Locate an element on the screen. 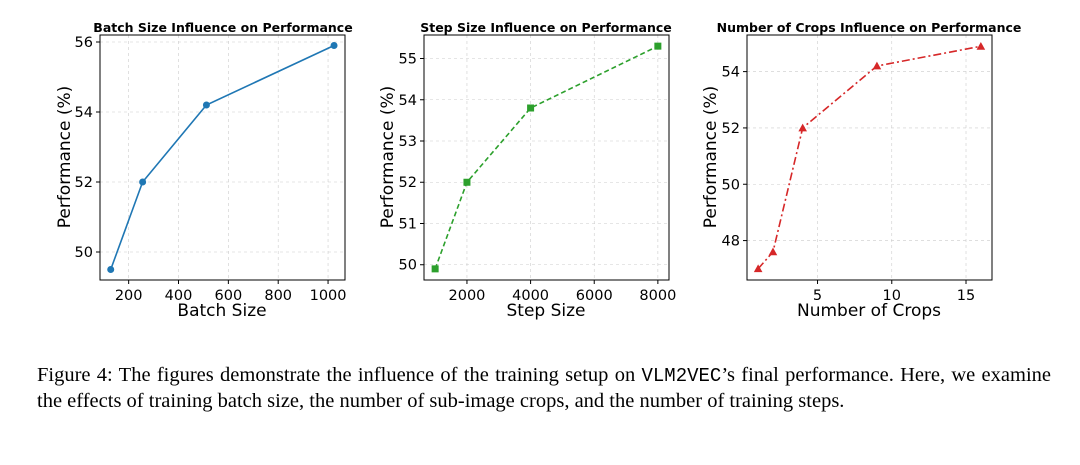 The height and width of the screenshot is (465, 1080). number-of-crops-y-tick-label: 50 is located at coordinates (731, 185).